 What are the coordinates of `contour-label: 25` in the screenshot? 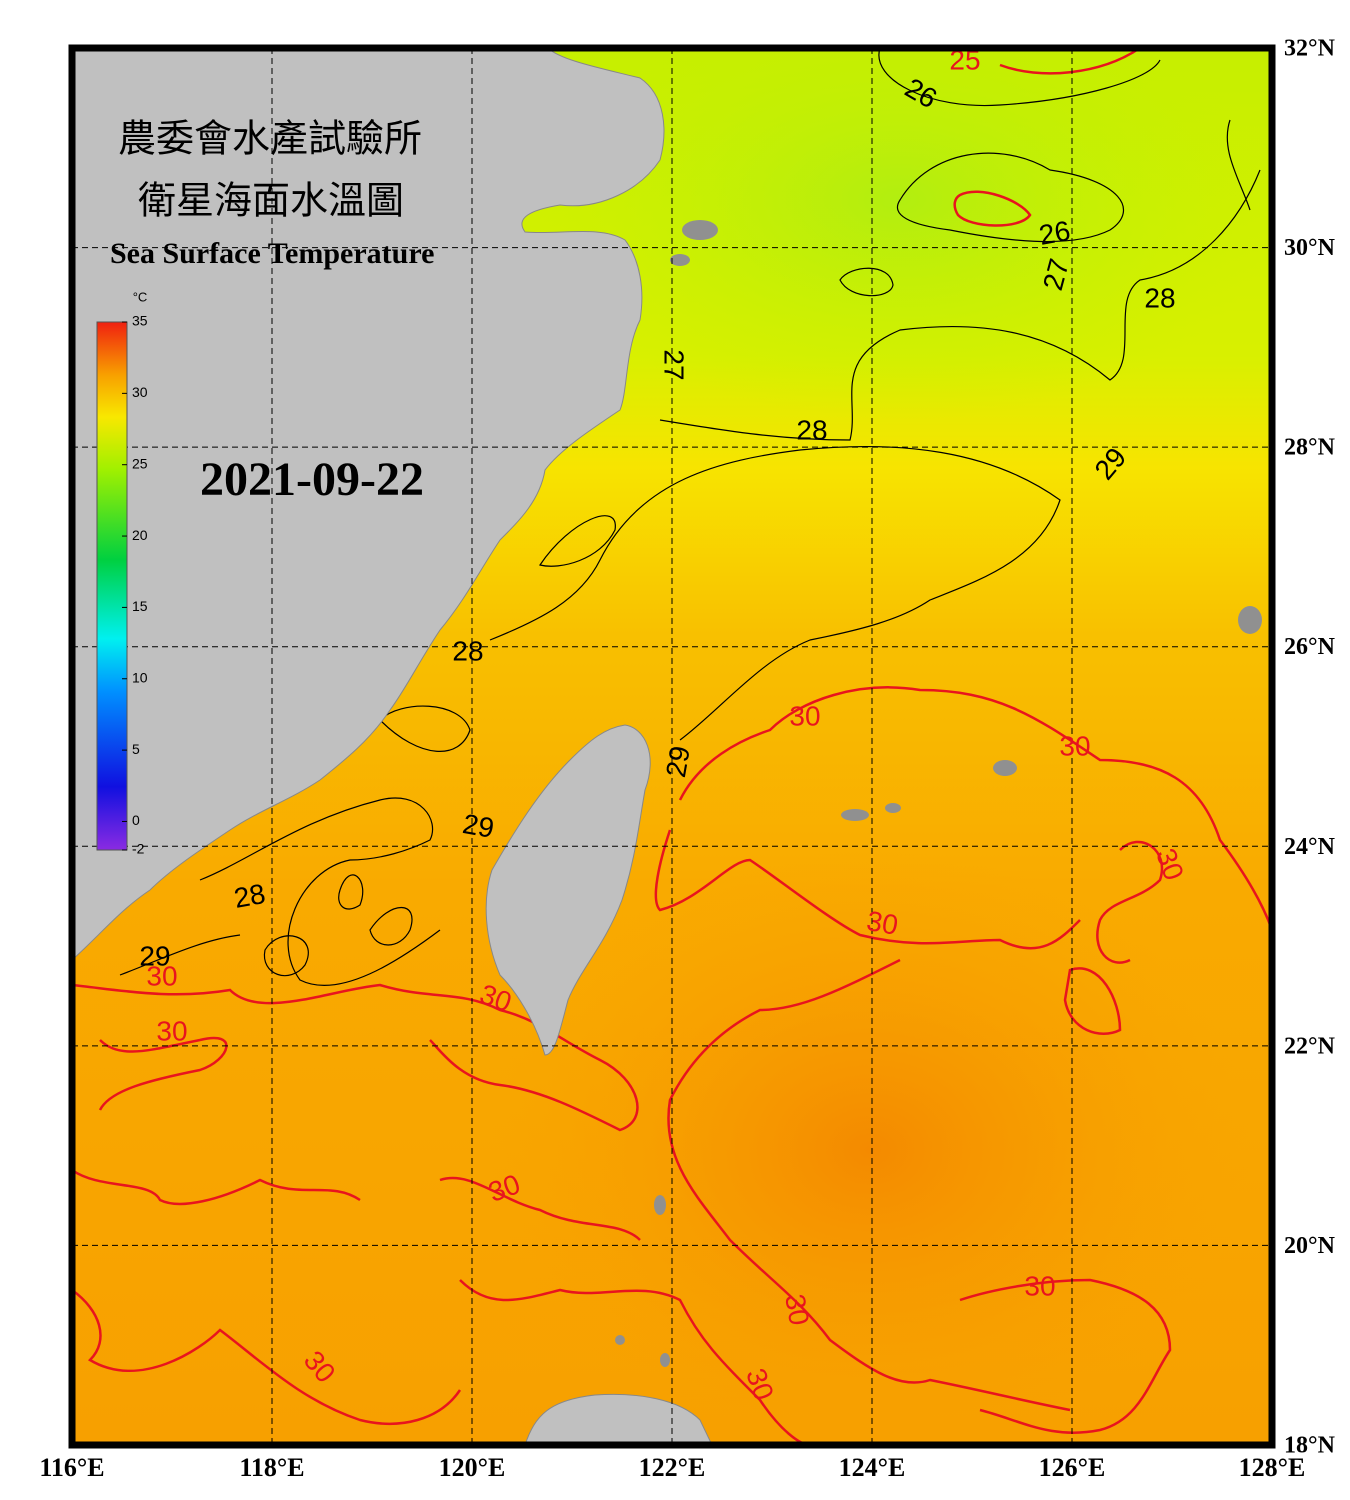 It's located at (964, 59).